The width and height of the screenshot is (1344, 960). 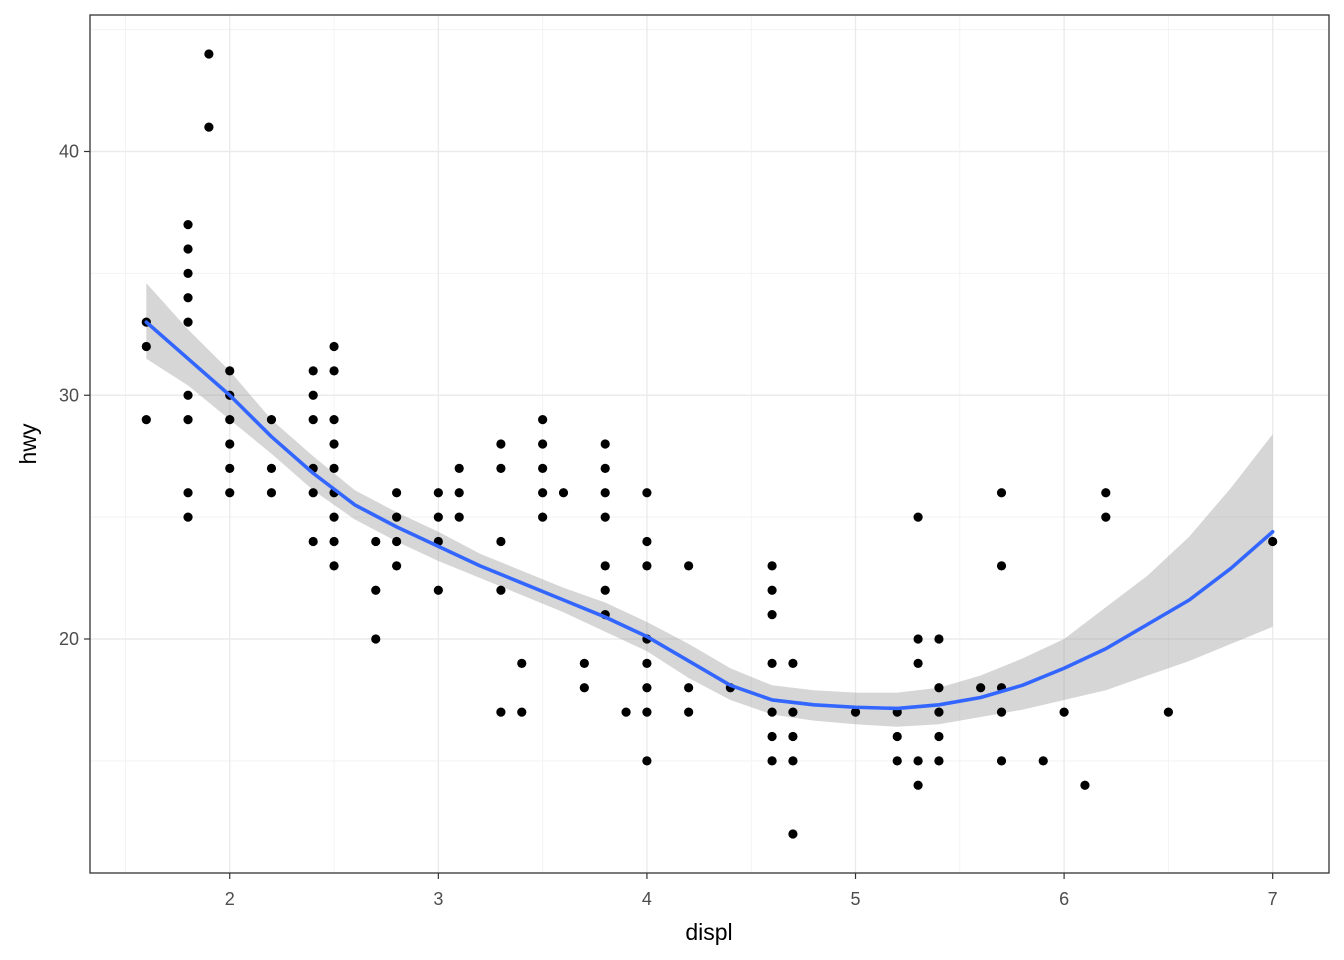 What do you see at coordinates (1273, 899) in the screenshot?
I see `x-tick-label: 7` at bounding box center [1273, 899].